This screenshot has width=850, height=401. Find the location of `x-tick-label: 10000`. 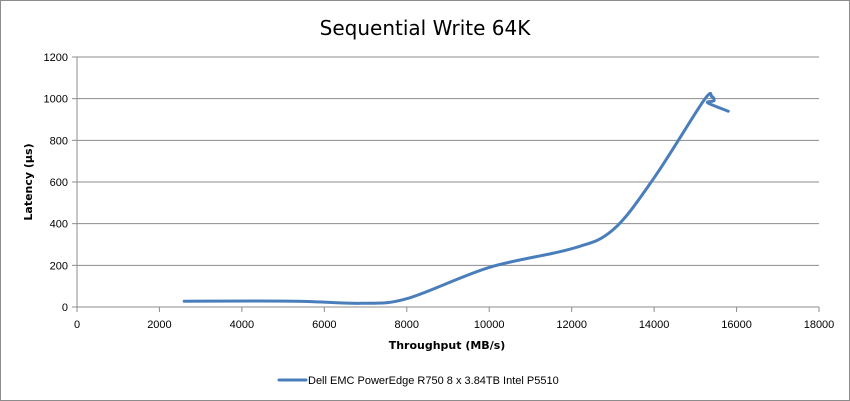

x-tick-label: 10000 is located at coordinates (489, 325).